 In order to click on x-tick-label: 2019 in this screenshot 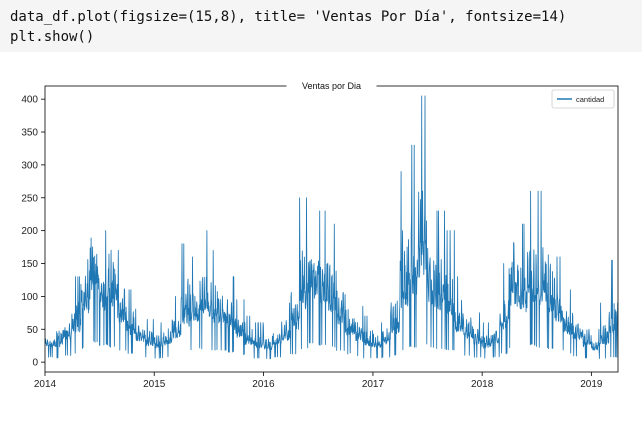, I will do `click(591, 384)`.